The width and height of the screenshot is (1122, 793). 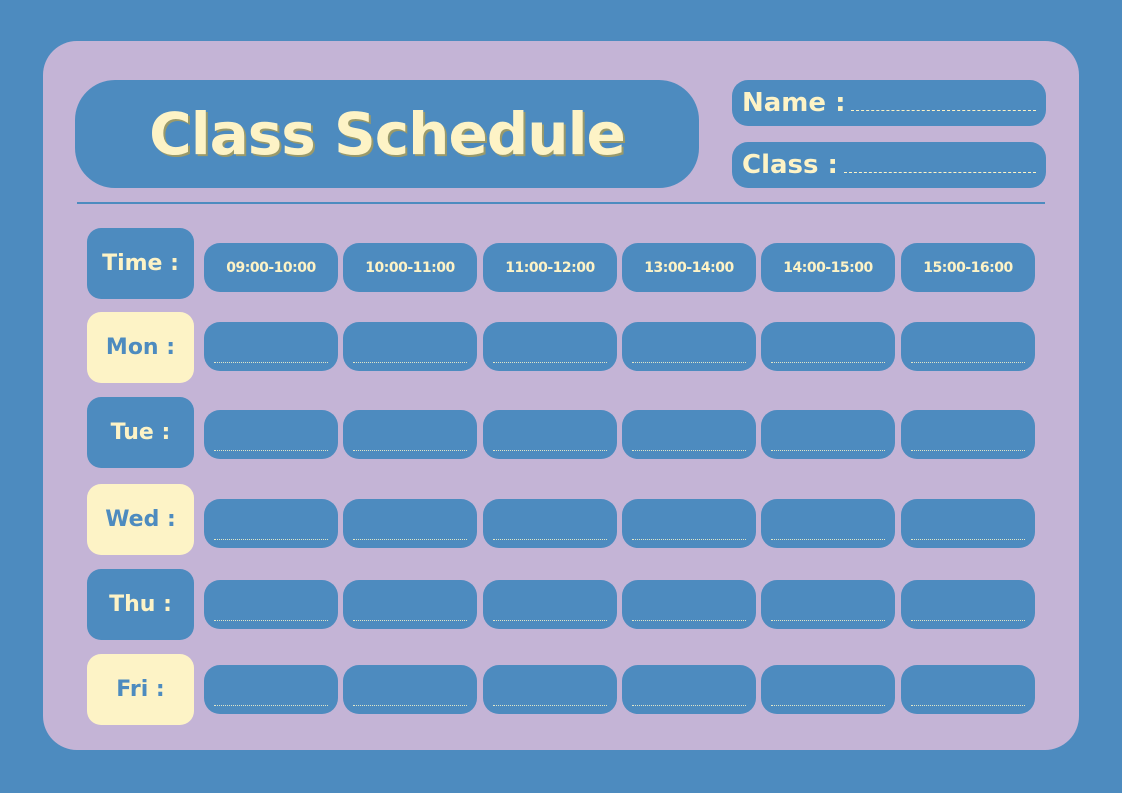 What do you see at coordinates (140, 263) in the screenshot?
I see `time-label: Time :` at bounding box center [140, 263].